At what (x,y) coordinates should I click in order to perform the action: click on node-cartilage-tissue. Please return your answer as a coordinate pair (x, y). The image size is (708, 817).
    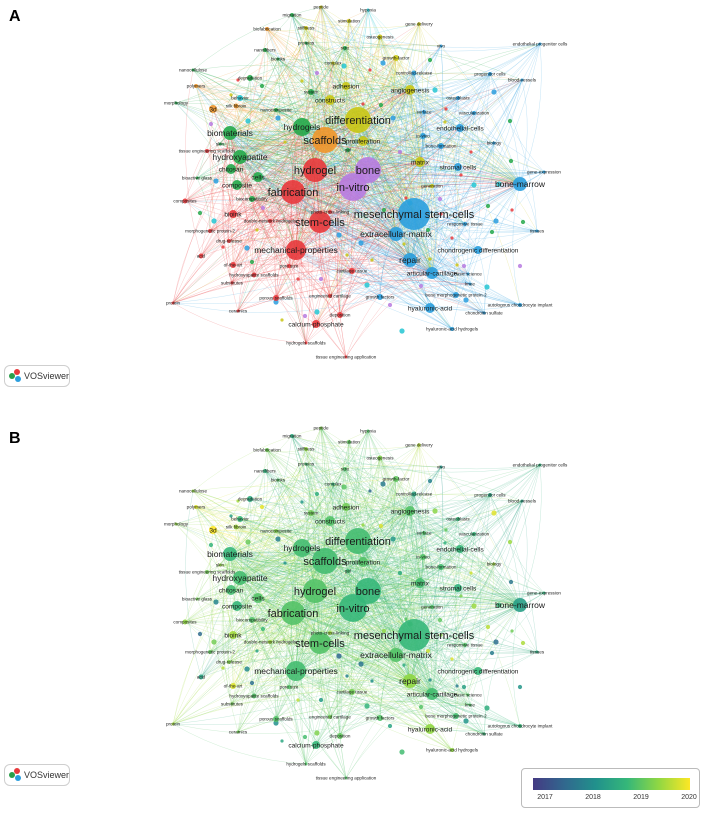
    Looking at the image, I should click on (352, 692).